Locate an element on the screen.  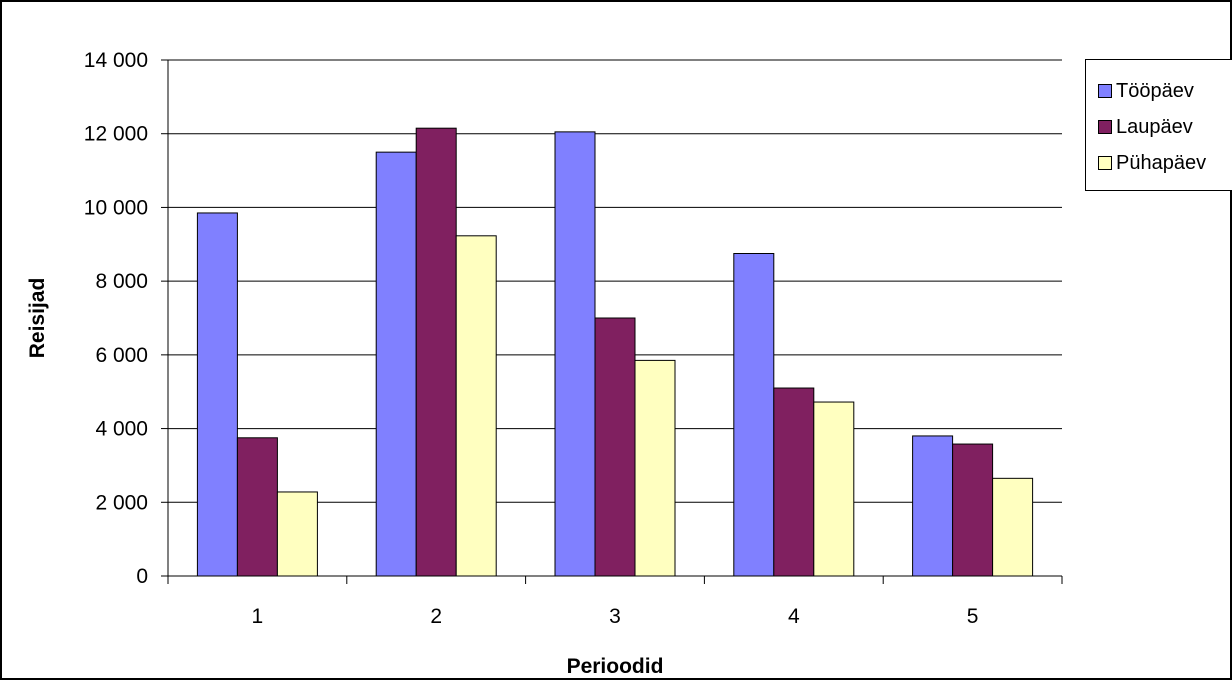
y-tick-label: 12 000 is located at coordinates (116, 134).